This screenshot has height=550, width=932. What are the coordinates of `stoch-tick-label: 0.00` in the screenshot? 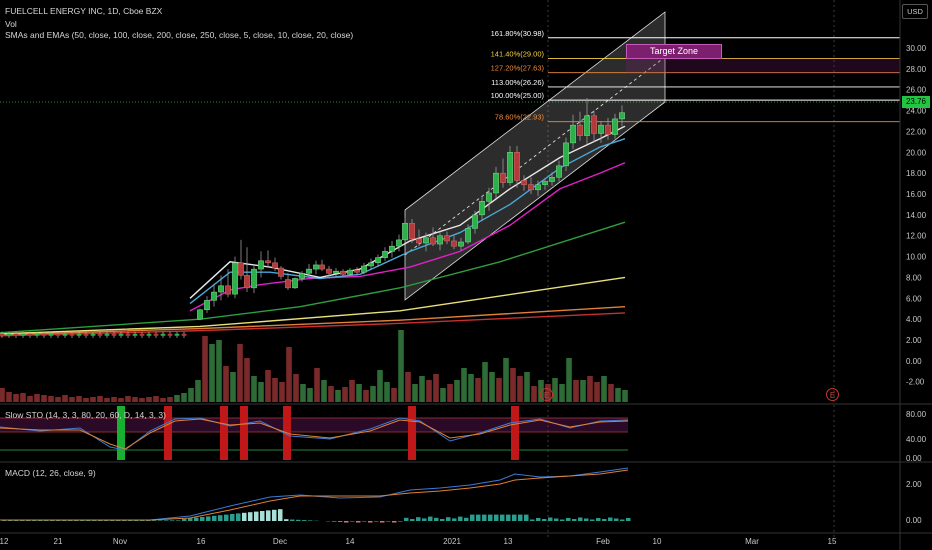 It's located at (914, 458).